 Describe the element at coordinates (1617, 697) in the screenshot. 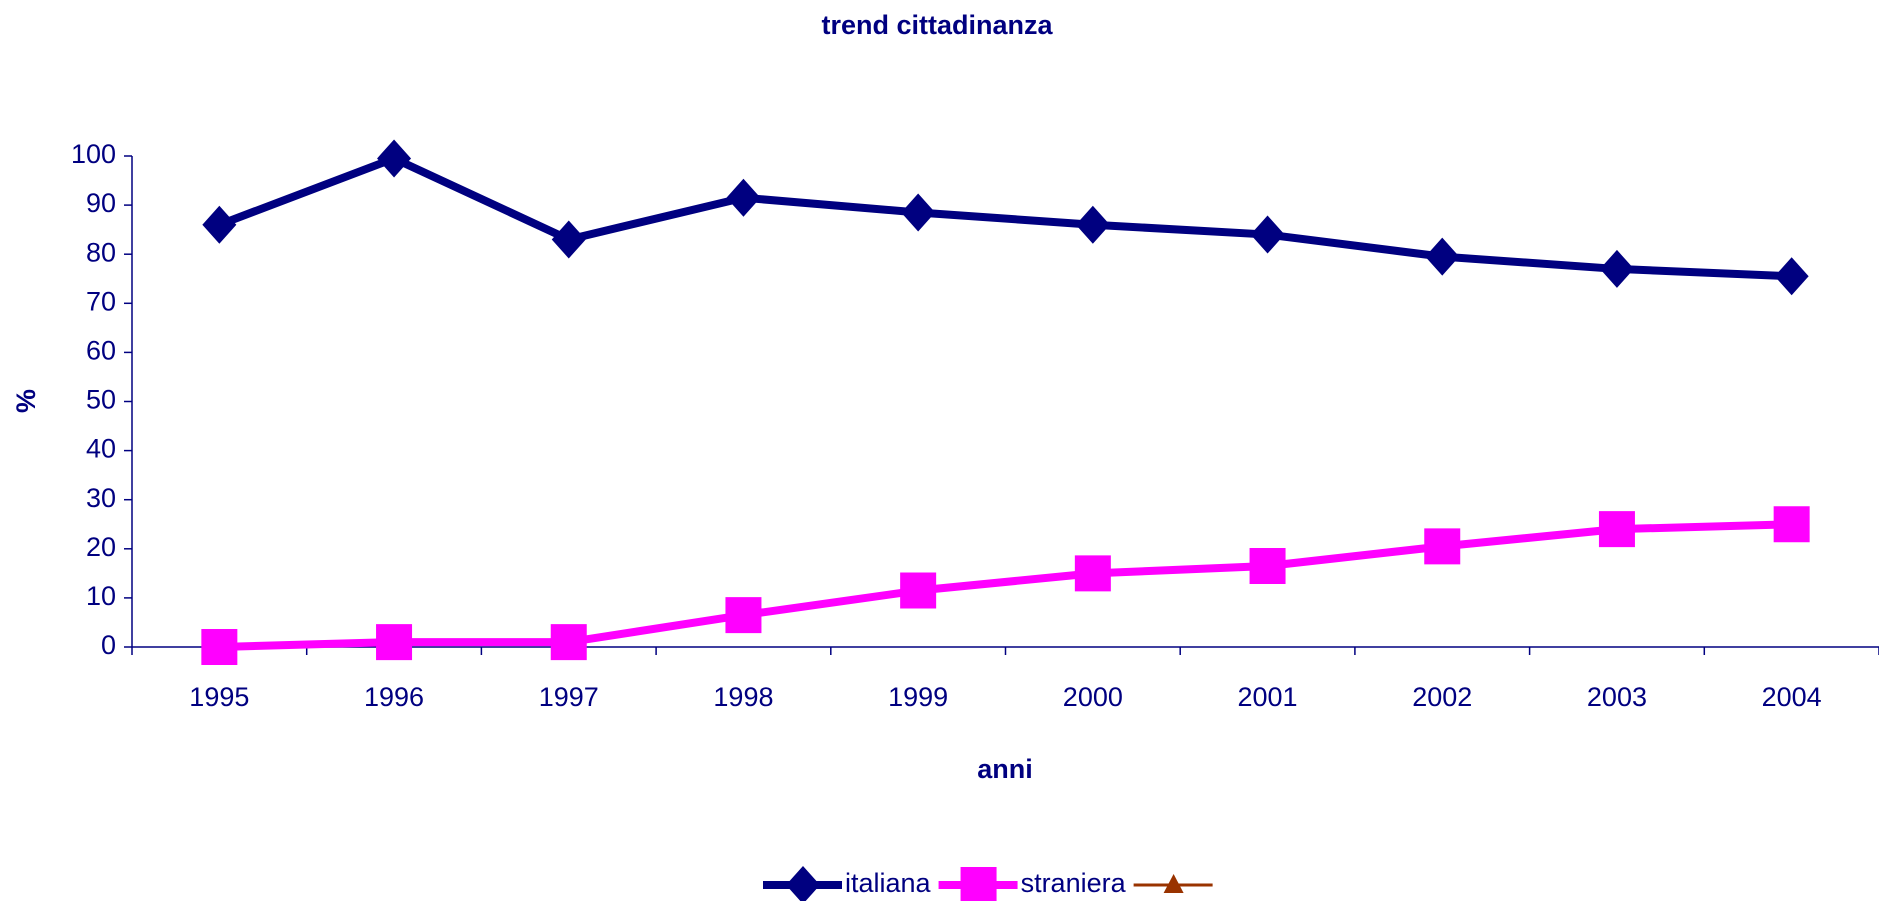

I see `x-tick-label: 2003` at that location.